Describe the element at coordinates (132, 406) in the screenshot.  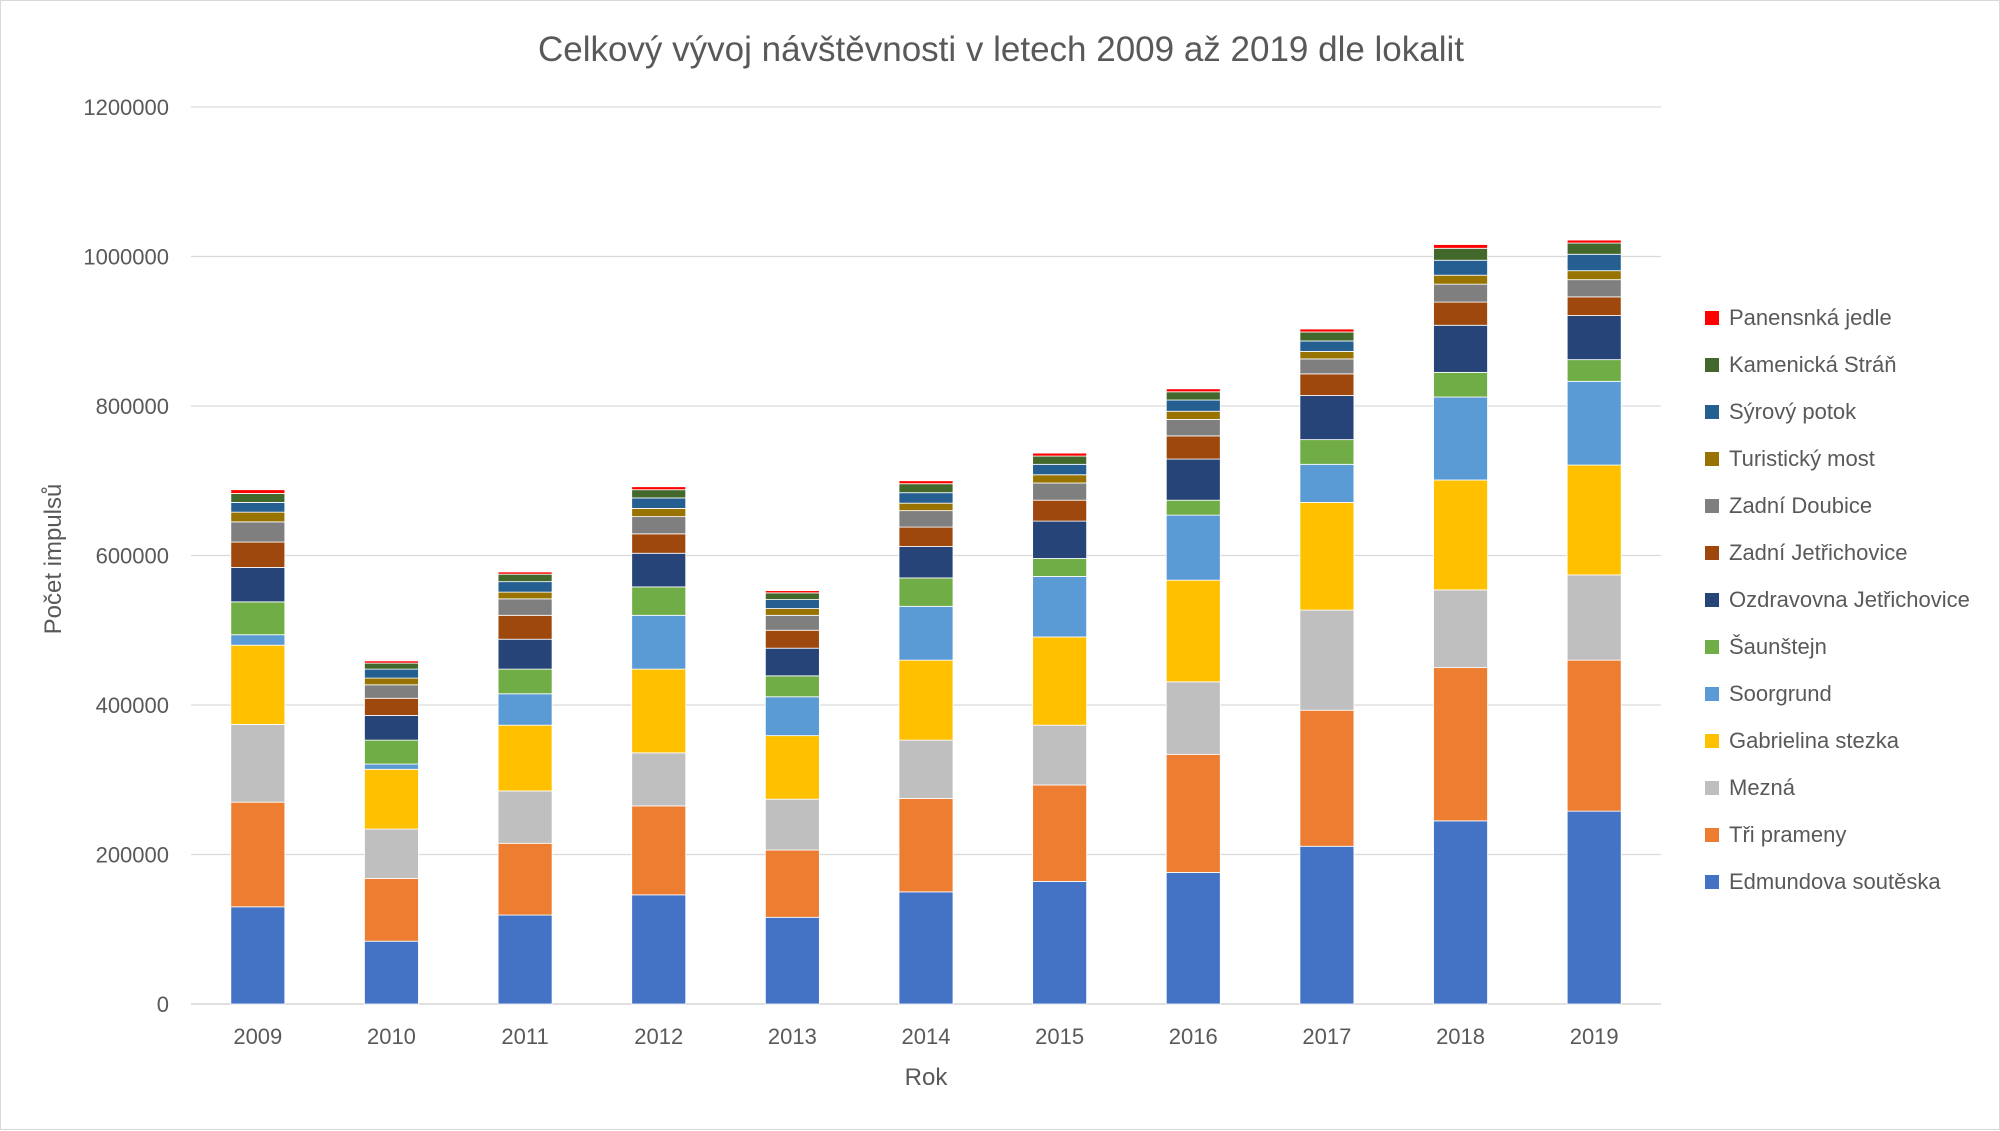
I see `y-tick-label: 800000` at that location.